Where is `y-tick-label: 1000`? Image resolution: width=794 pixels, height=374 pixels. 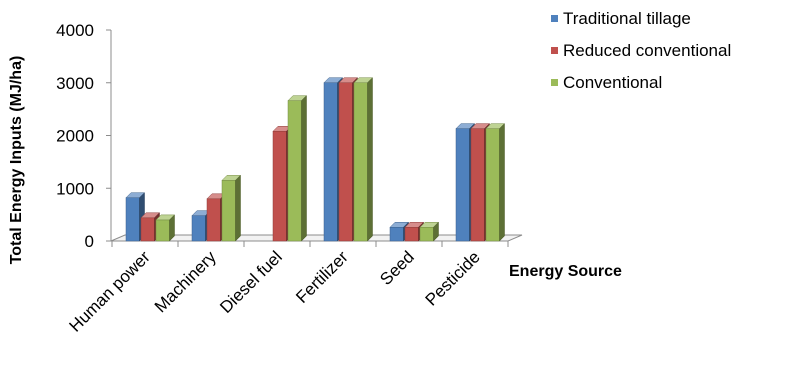 y-tick-label: 1000 is located at coordinates (75, 188).